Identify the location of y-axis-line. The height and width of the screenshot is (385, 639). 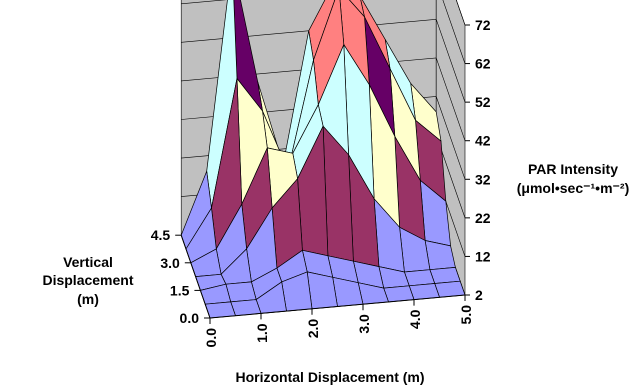
(195, 277).